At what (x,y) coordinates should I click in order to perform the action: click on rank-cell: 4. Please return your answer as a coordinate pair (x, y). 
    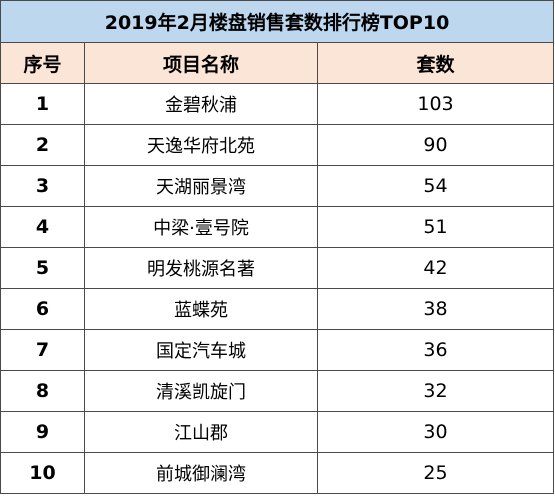
    Looking at the image, I should click on (42, 226).